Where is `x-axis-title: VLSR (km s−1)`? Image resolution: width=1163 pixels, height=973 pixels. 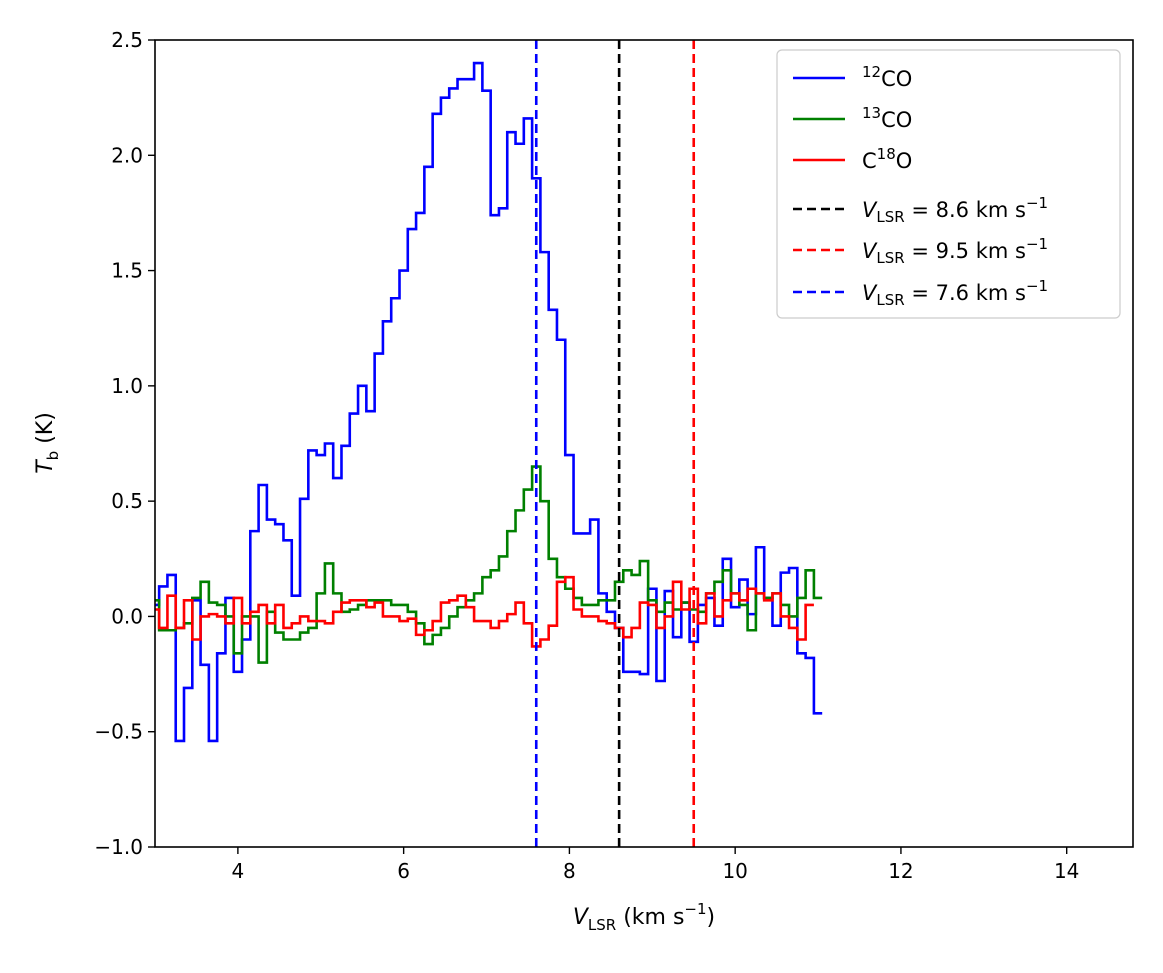
x-axis-title: VLSR (km s−1) is located at coordinates (644, 917).